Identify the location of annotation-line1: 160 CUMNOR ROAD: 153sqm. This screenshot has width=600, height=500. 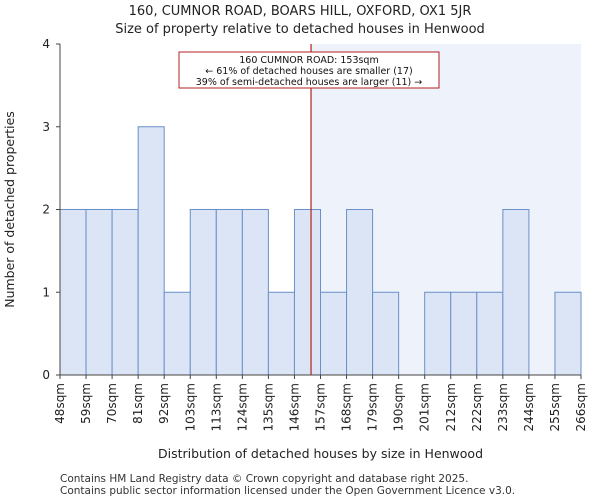
(308, 60).